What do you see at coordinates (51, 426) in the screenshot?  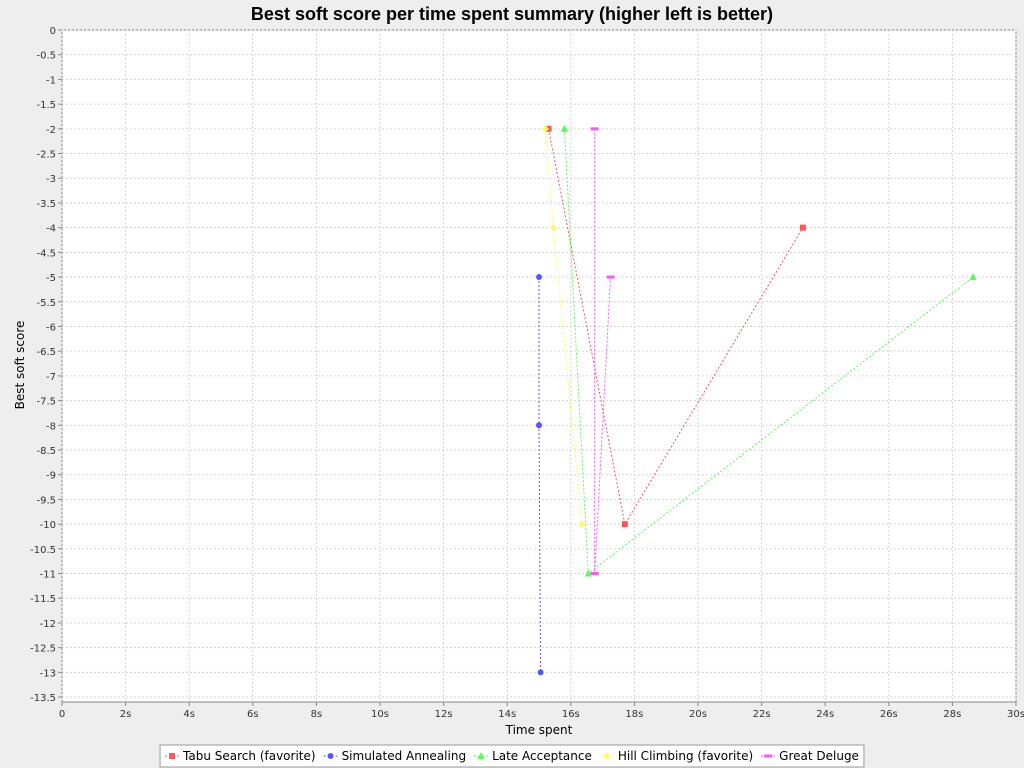 I see `y-tick-label: -8` at bounding box center [51, 426].